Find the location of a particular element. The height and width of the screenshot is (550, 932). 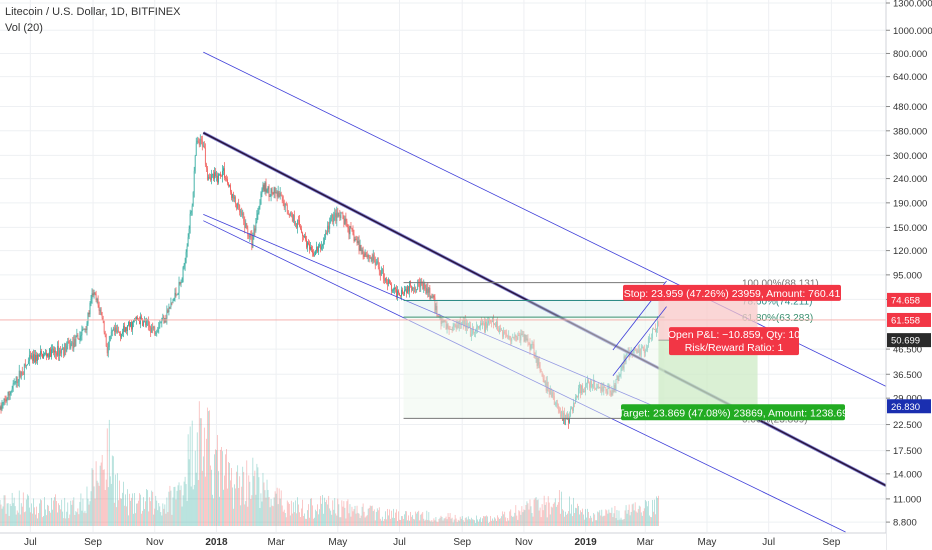

small-channel-lower is located at coordinates (639, 341).